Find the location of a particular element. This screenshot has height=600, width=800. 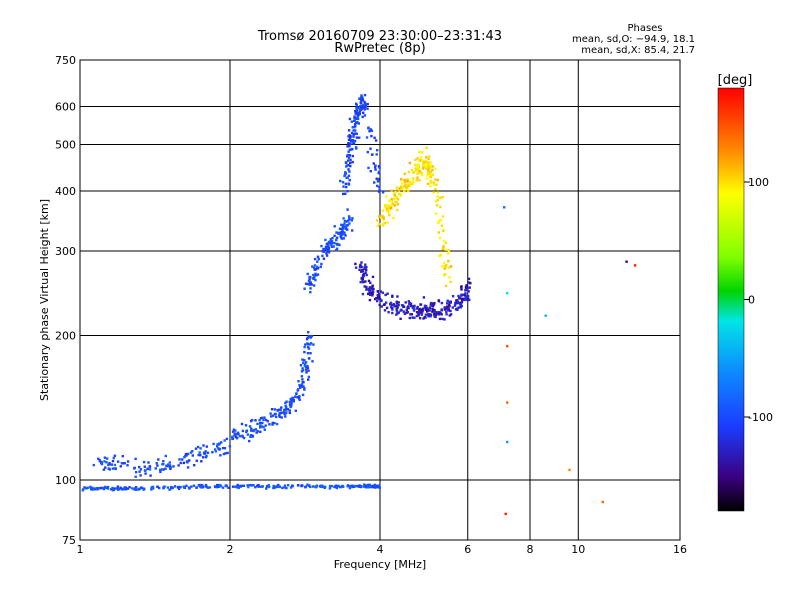

x-tick-label: 16 is located at coordinates (680, 549).